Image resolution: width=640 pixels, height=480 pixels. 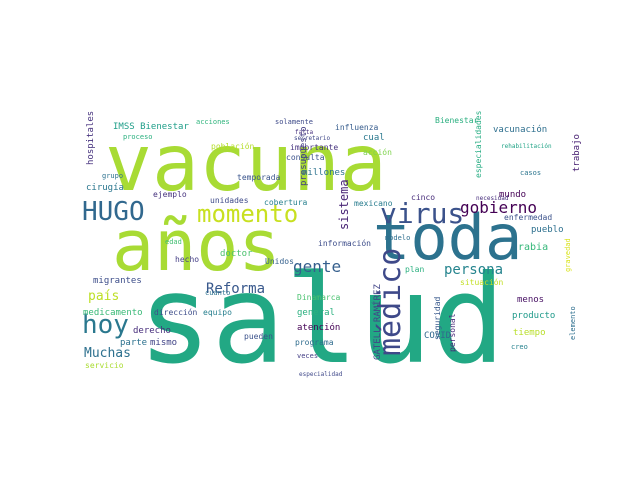 I want to click on word-creo: creo, so click(x=519, y=347).